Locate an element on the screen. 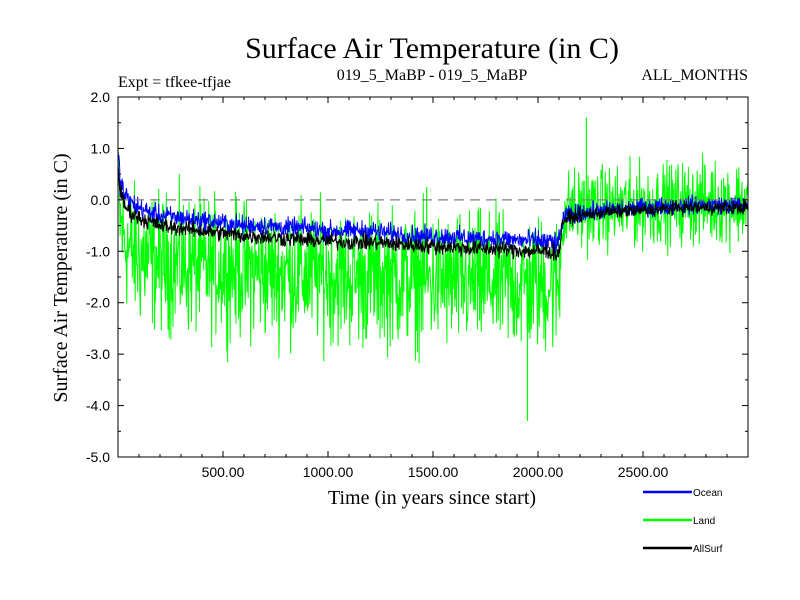 The width and height of the screenshot is (800, 600). y-tick-label: -5.0 is located at coordinates (98, 457).